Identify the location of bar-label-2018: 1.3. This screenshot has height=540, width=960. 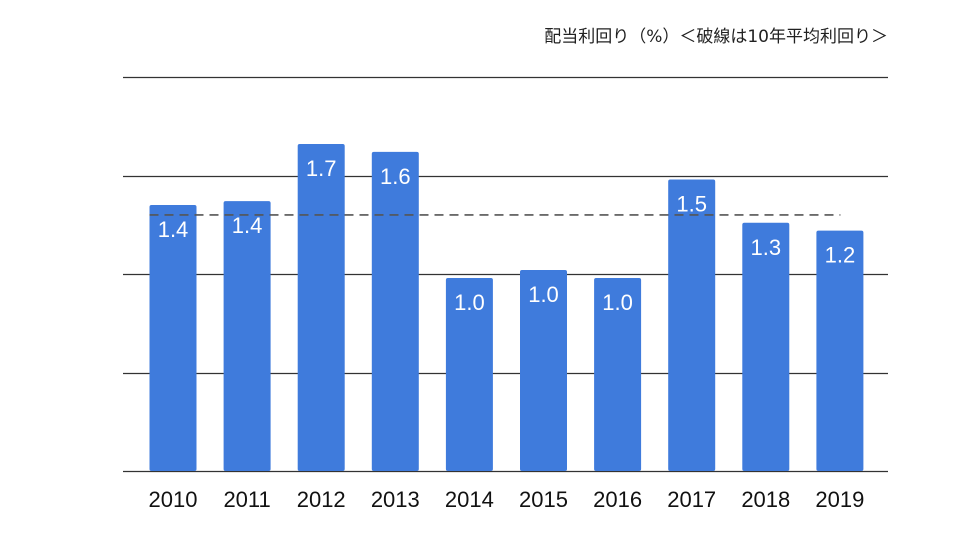
(766, 247).